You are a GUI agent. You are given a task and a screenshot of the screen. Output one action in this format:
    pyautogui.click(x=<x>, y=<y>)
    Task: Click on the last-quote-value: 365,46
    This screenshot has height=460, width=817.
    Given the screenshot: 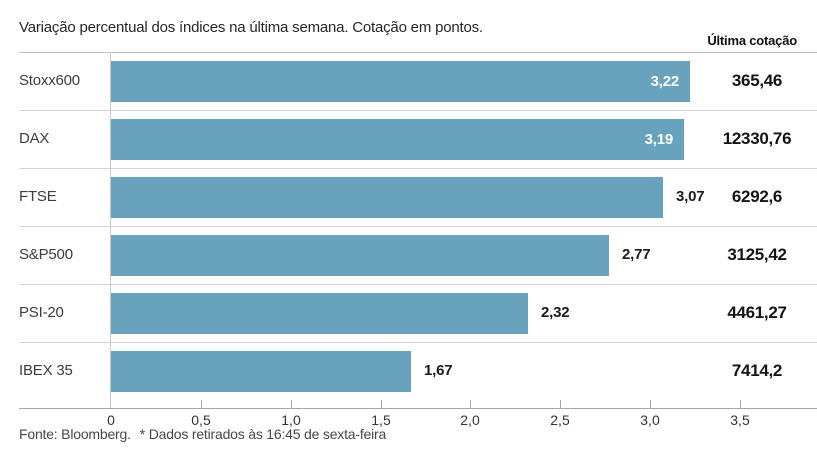 What is the action you would take?
    pyautogui.click(x=757, y=80)
    